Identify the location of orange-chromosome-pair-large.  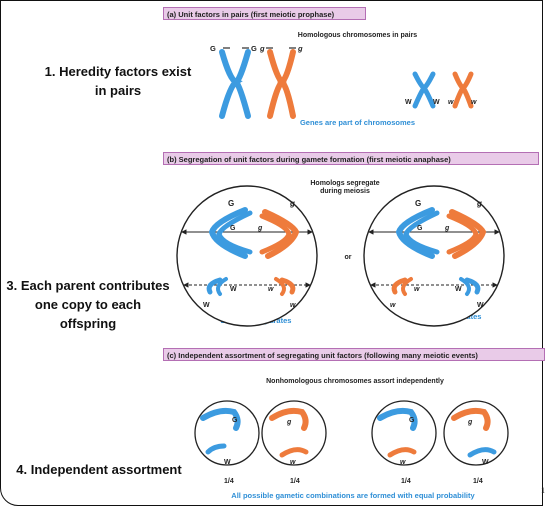
(281, 83).